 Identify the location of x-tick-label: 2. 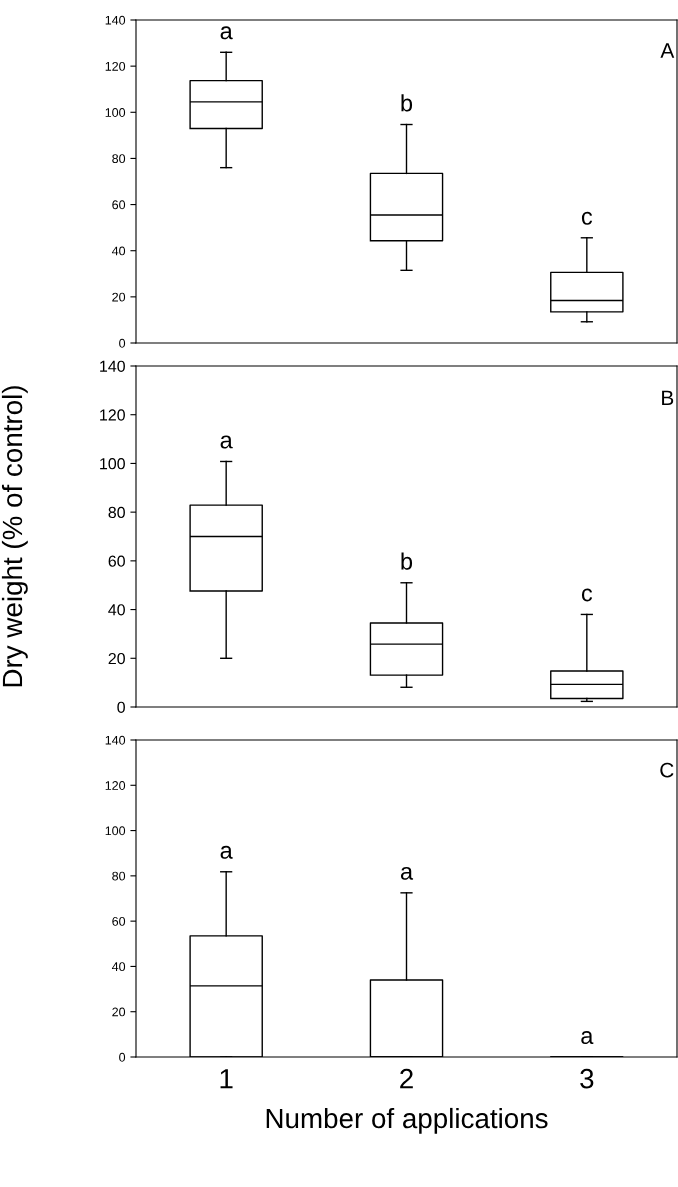
(406, 1078).